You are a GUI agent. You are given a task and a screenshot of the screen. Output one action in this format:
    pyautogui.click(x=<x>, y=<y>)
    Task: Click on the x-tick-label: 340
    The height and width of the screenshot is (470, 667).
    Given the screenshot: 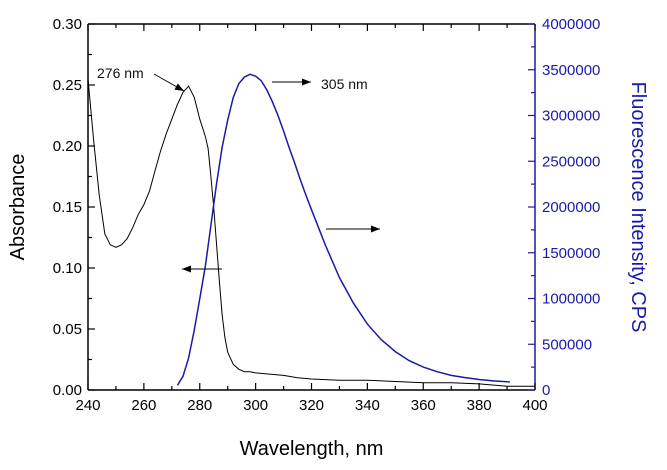 What is the action you would take?
    pyautogui.click(x=367, y=405)
    